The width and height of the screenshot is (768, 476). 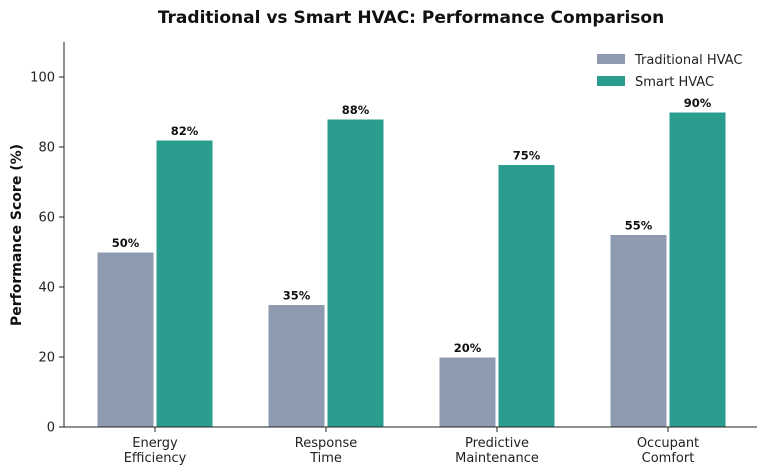 I want to click on data-label-smart-2: 75%, so click(x=527, y=156).